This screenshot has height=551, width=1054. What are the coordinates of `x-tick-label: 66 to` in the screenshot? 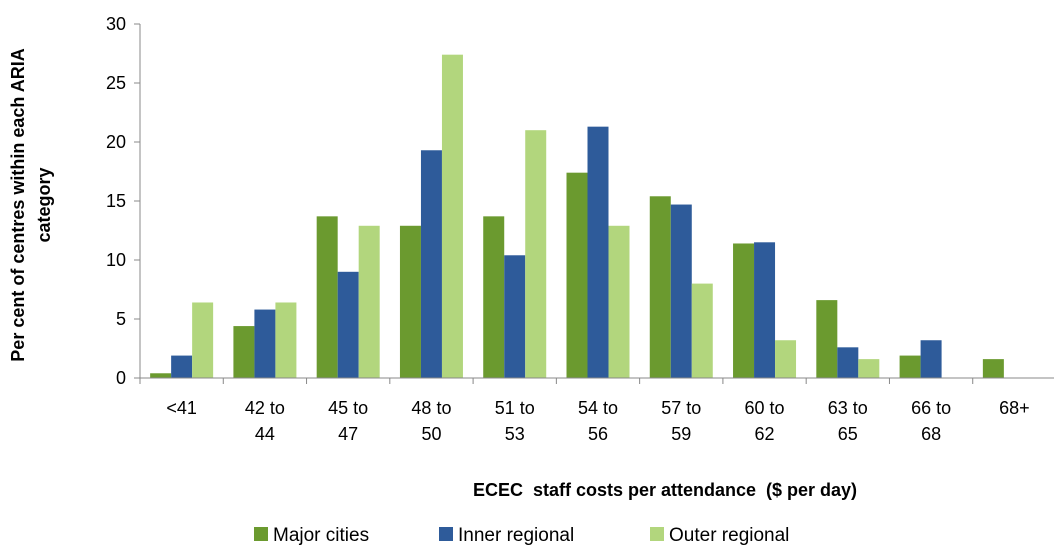 It's located at (931, 408).